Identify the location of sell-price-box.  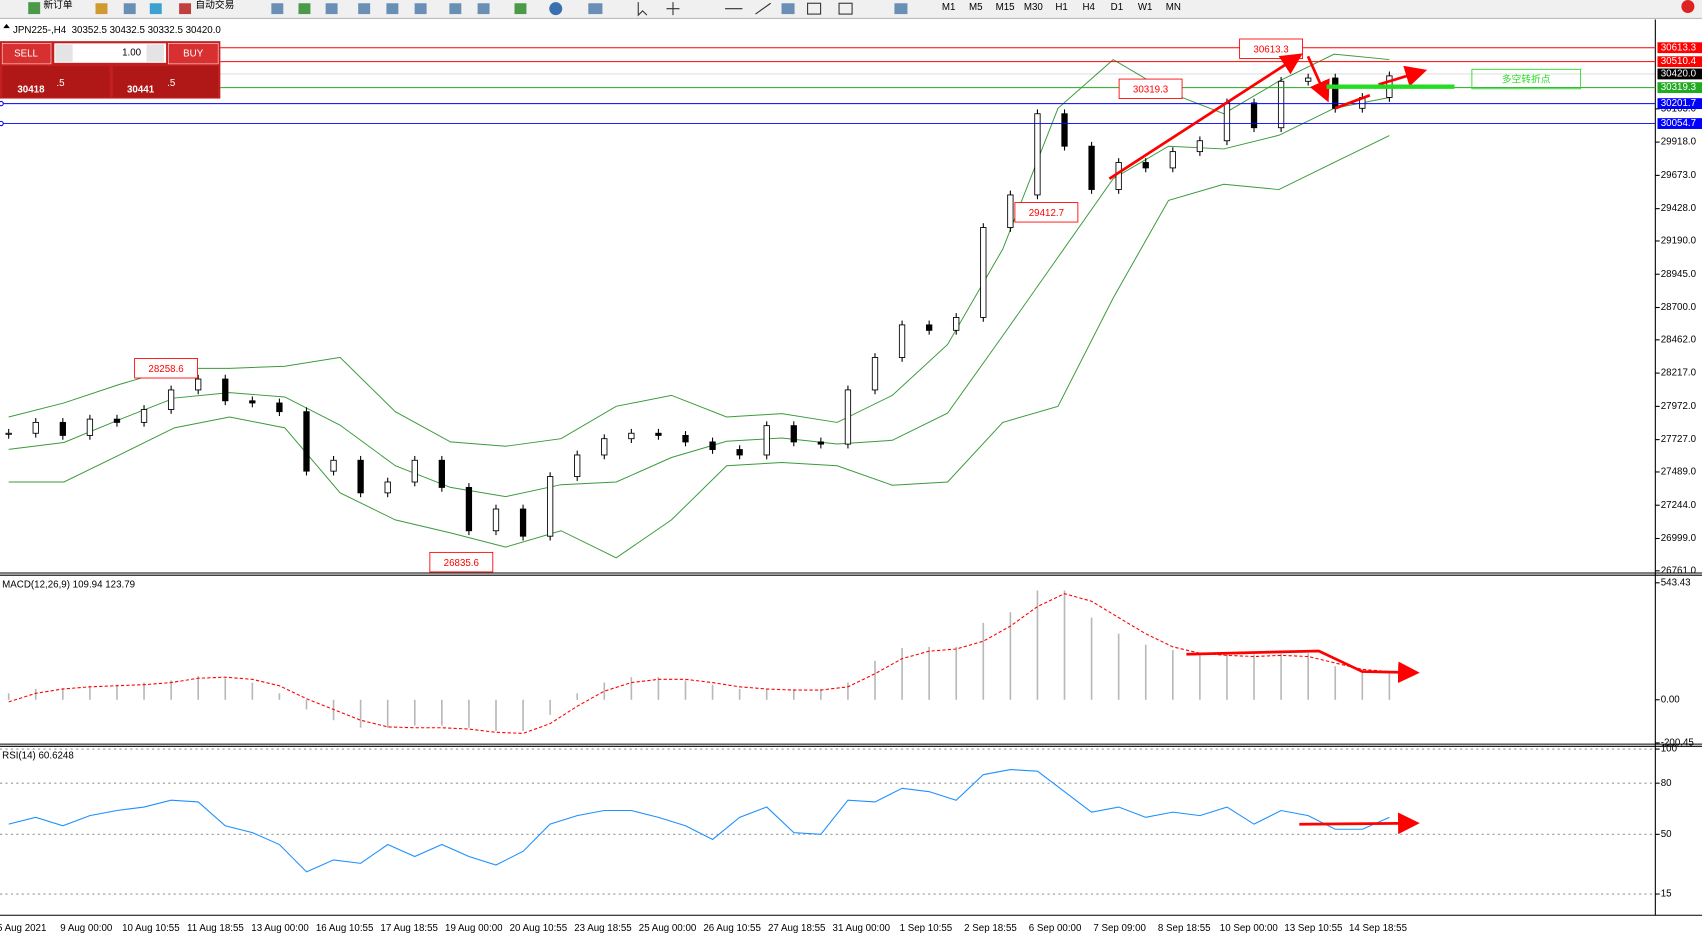
(56, 82).